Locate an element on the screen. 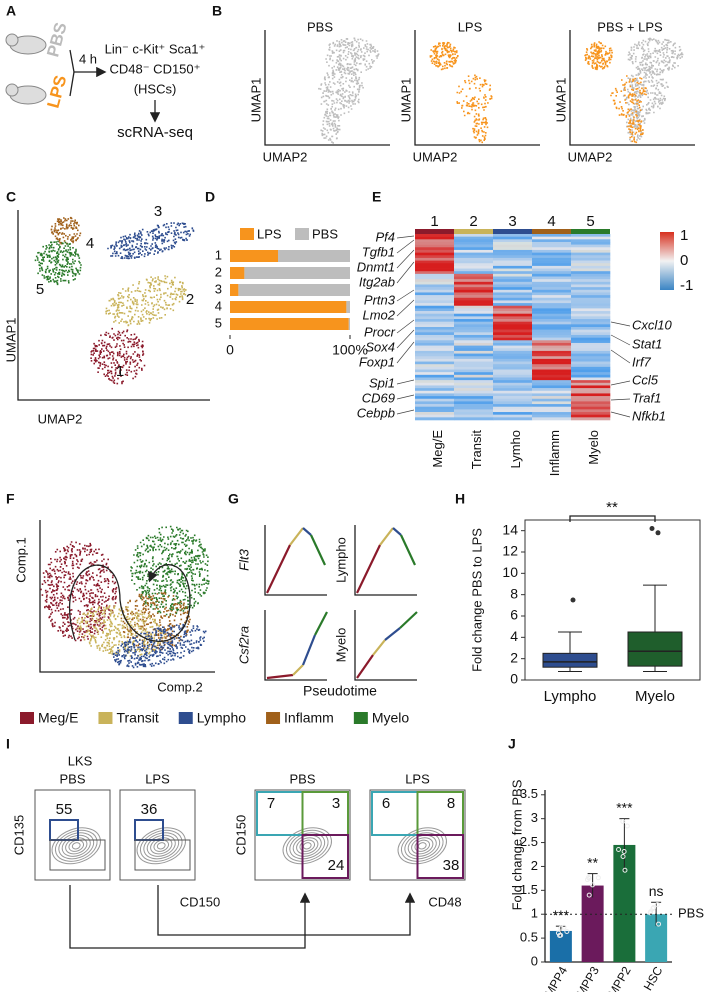 This screenshot has height=992, width=709. legend-label: PBS is located at coordinates (325, 233).